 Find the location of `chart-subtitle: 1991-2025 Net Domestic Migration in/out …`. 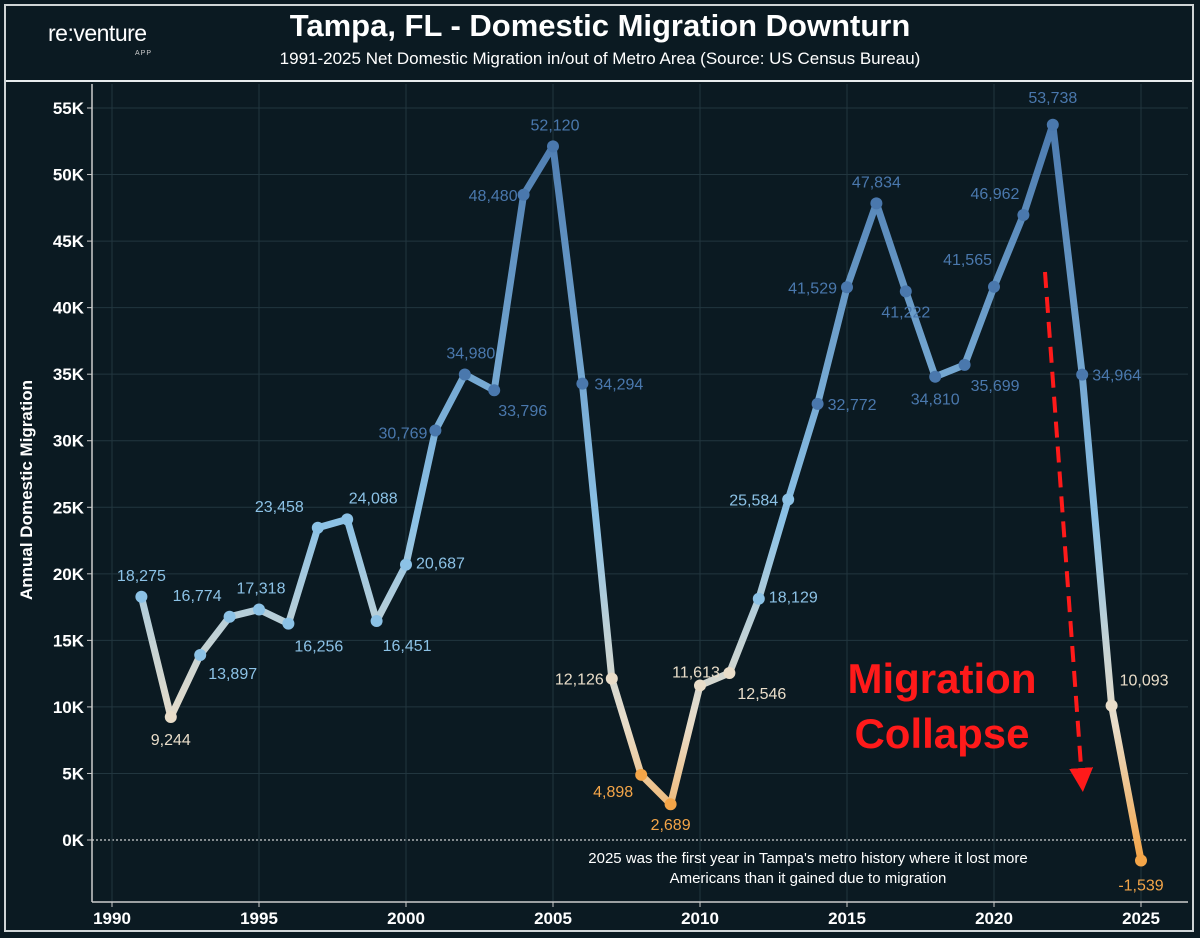

chart-subtitle: 1991-2025 Net Domestic Migration in/out … is located at coordinates (600, 58).